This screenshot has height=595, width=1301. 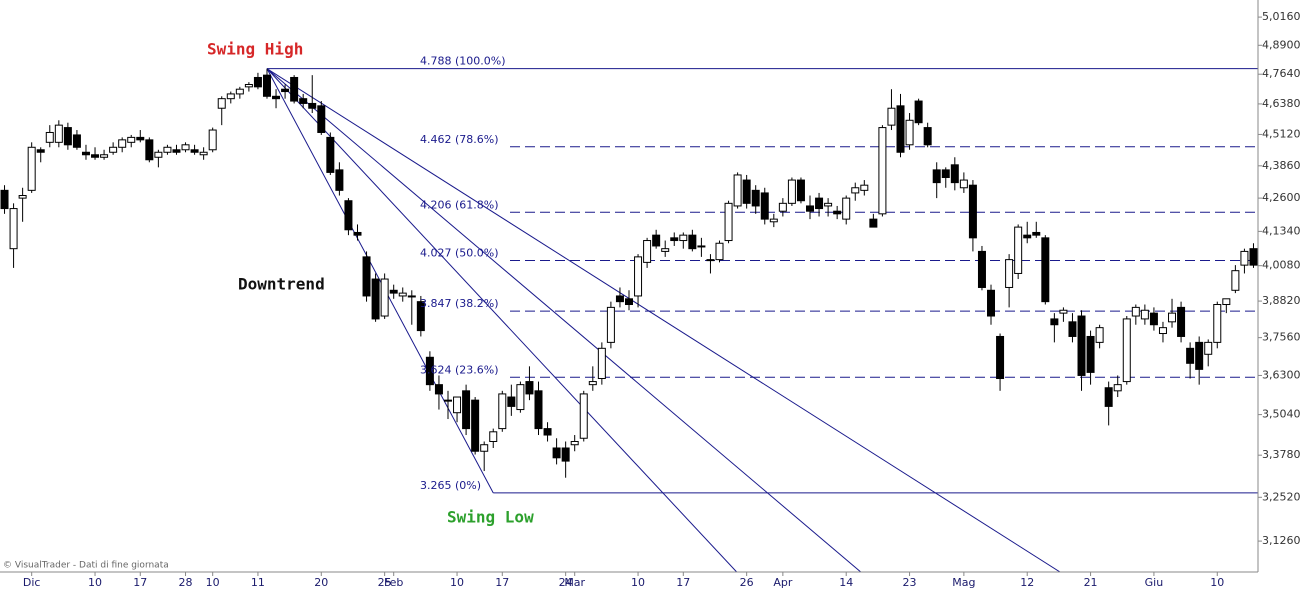 What do you see at coordinates (258, 582) in the screenshot?
I see `x-tick-label: 11` at bounding box center [258, 582].